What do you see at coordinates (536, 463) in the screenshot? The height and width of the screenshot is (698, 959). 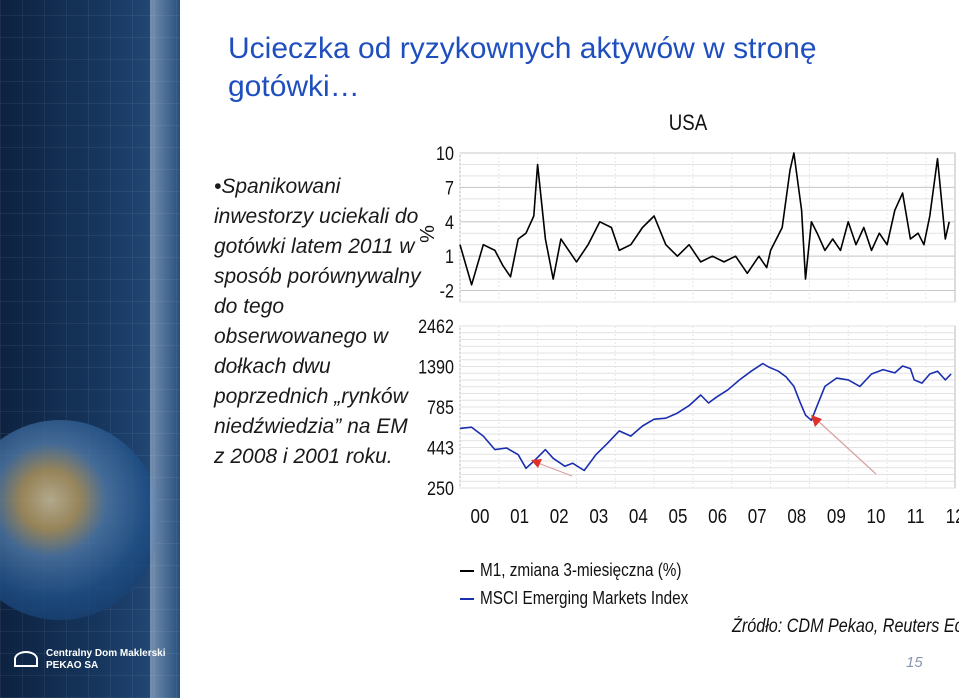 I see `trough-2001-arrow-head` at bounding box center [536, 463].